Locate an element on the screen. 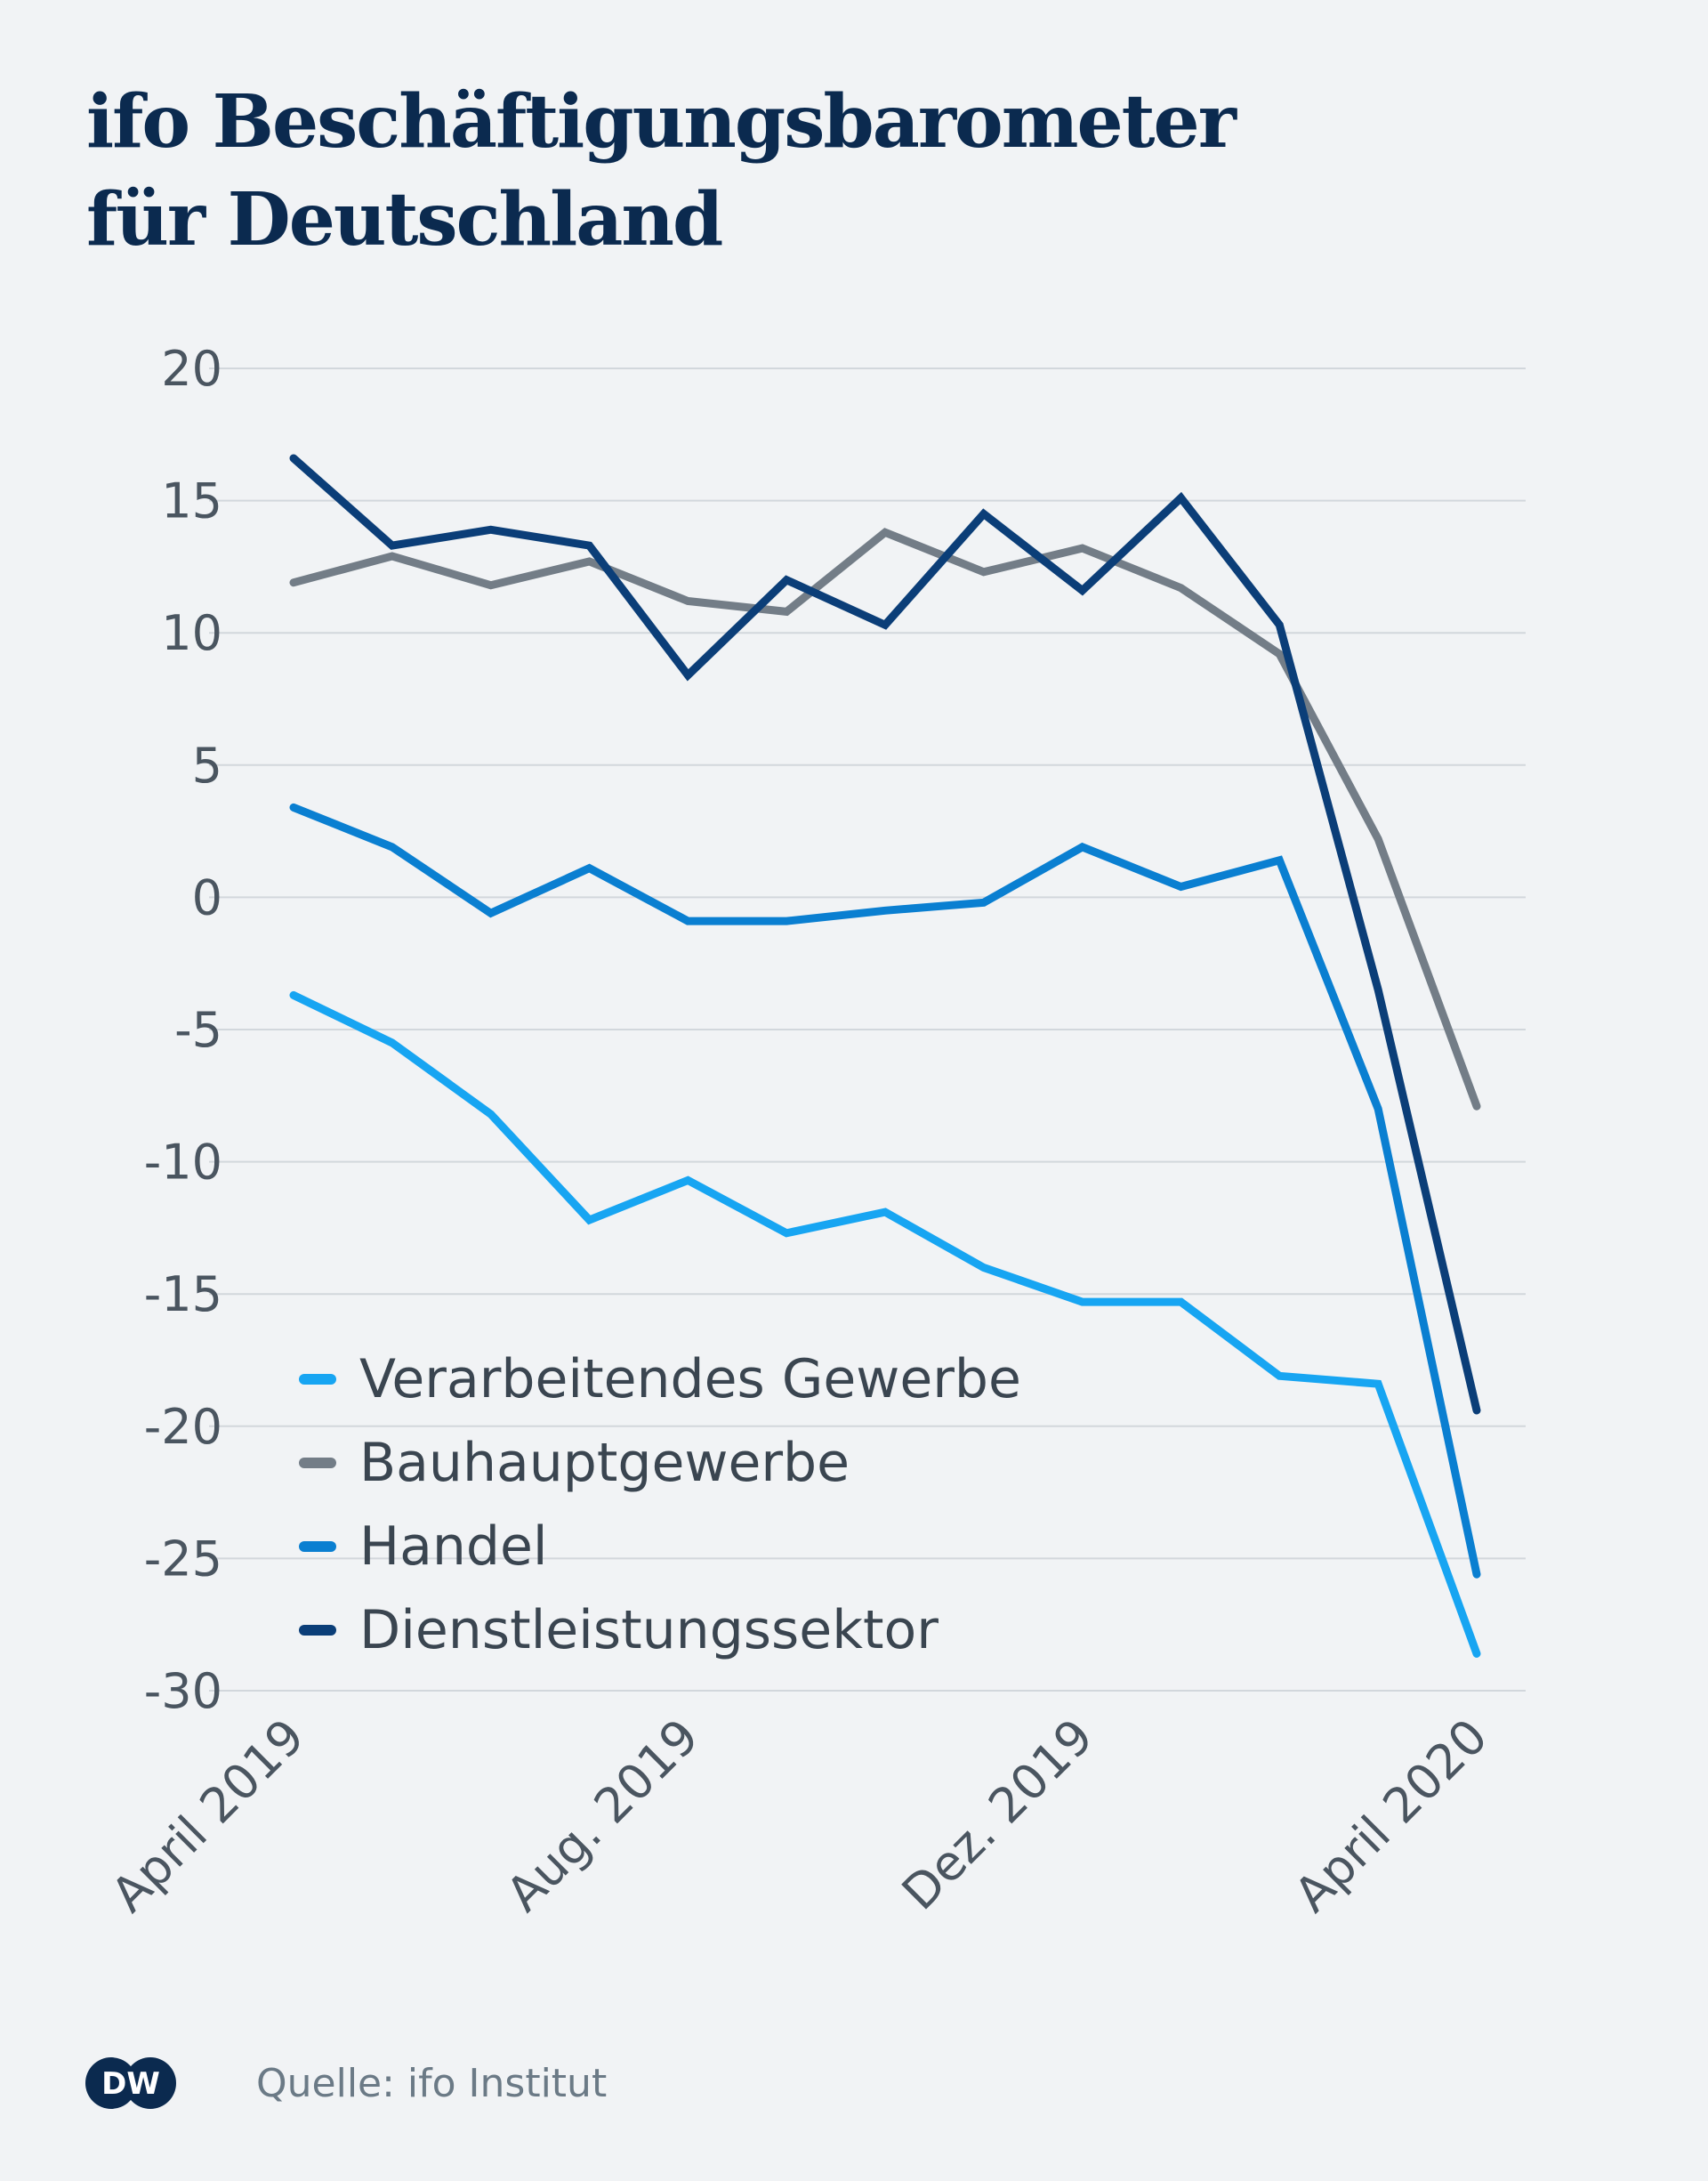  dw-logo: DW is located at coordinates (130, 2083).